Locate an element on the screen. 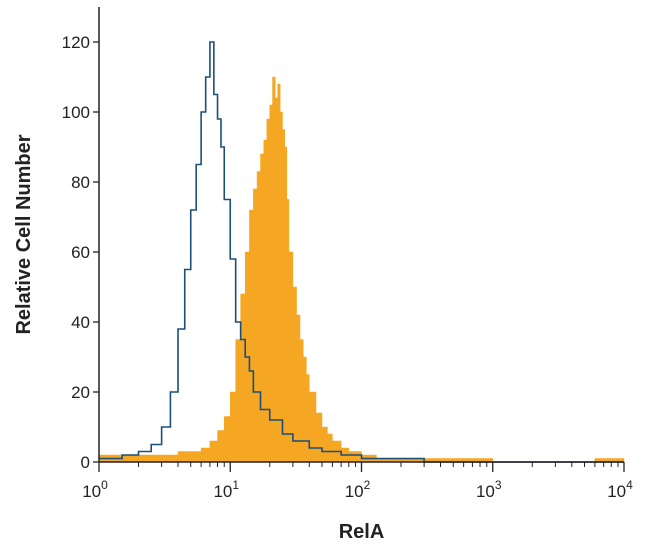 This screenshot has width=650, height=554. x-tick-label: 10² is located at coordinates (358, 489).